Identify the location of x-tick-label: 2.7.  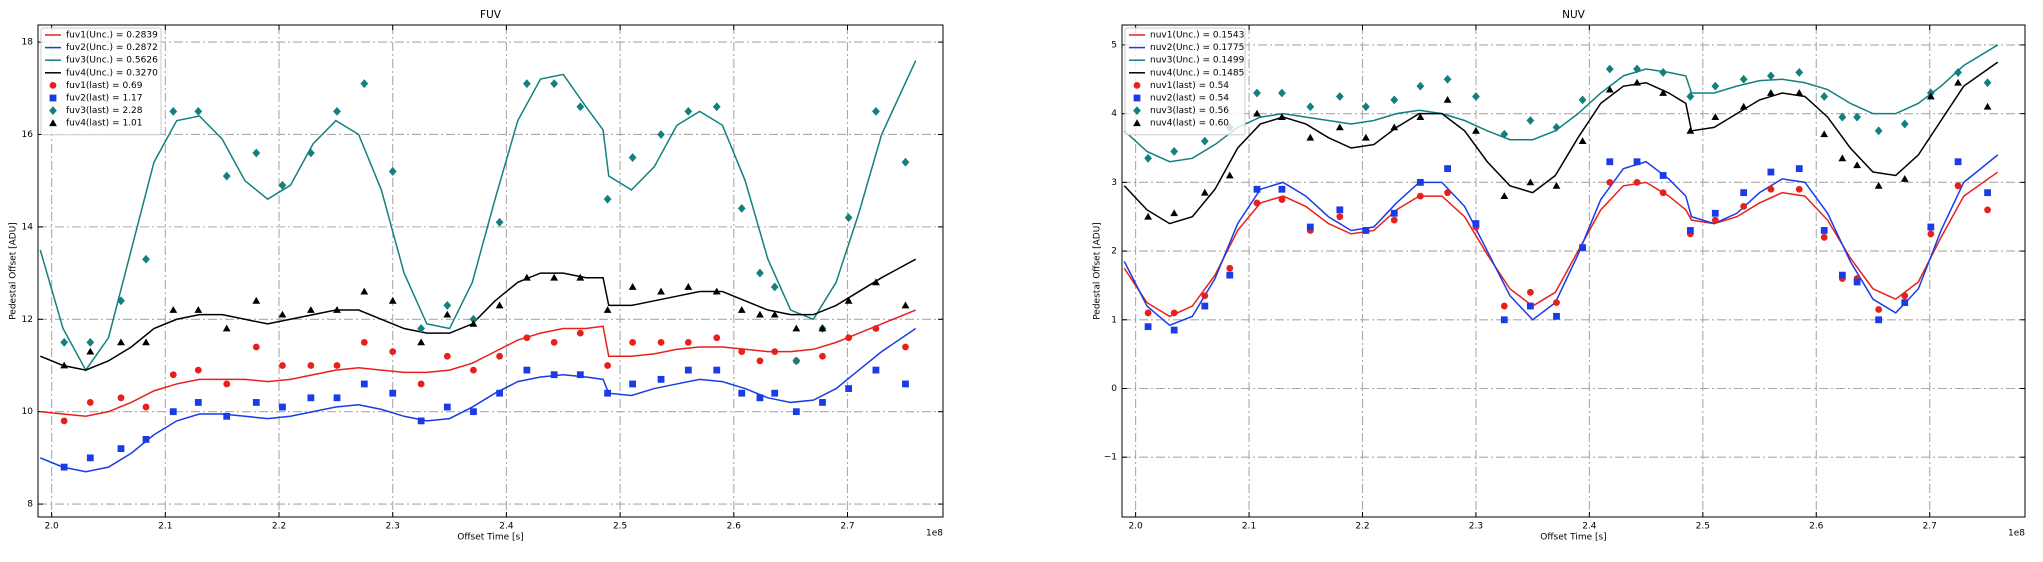
(847, 527).